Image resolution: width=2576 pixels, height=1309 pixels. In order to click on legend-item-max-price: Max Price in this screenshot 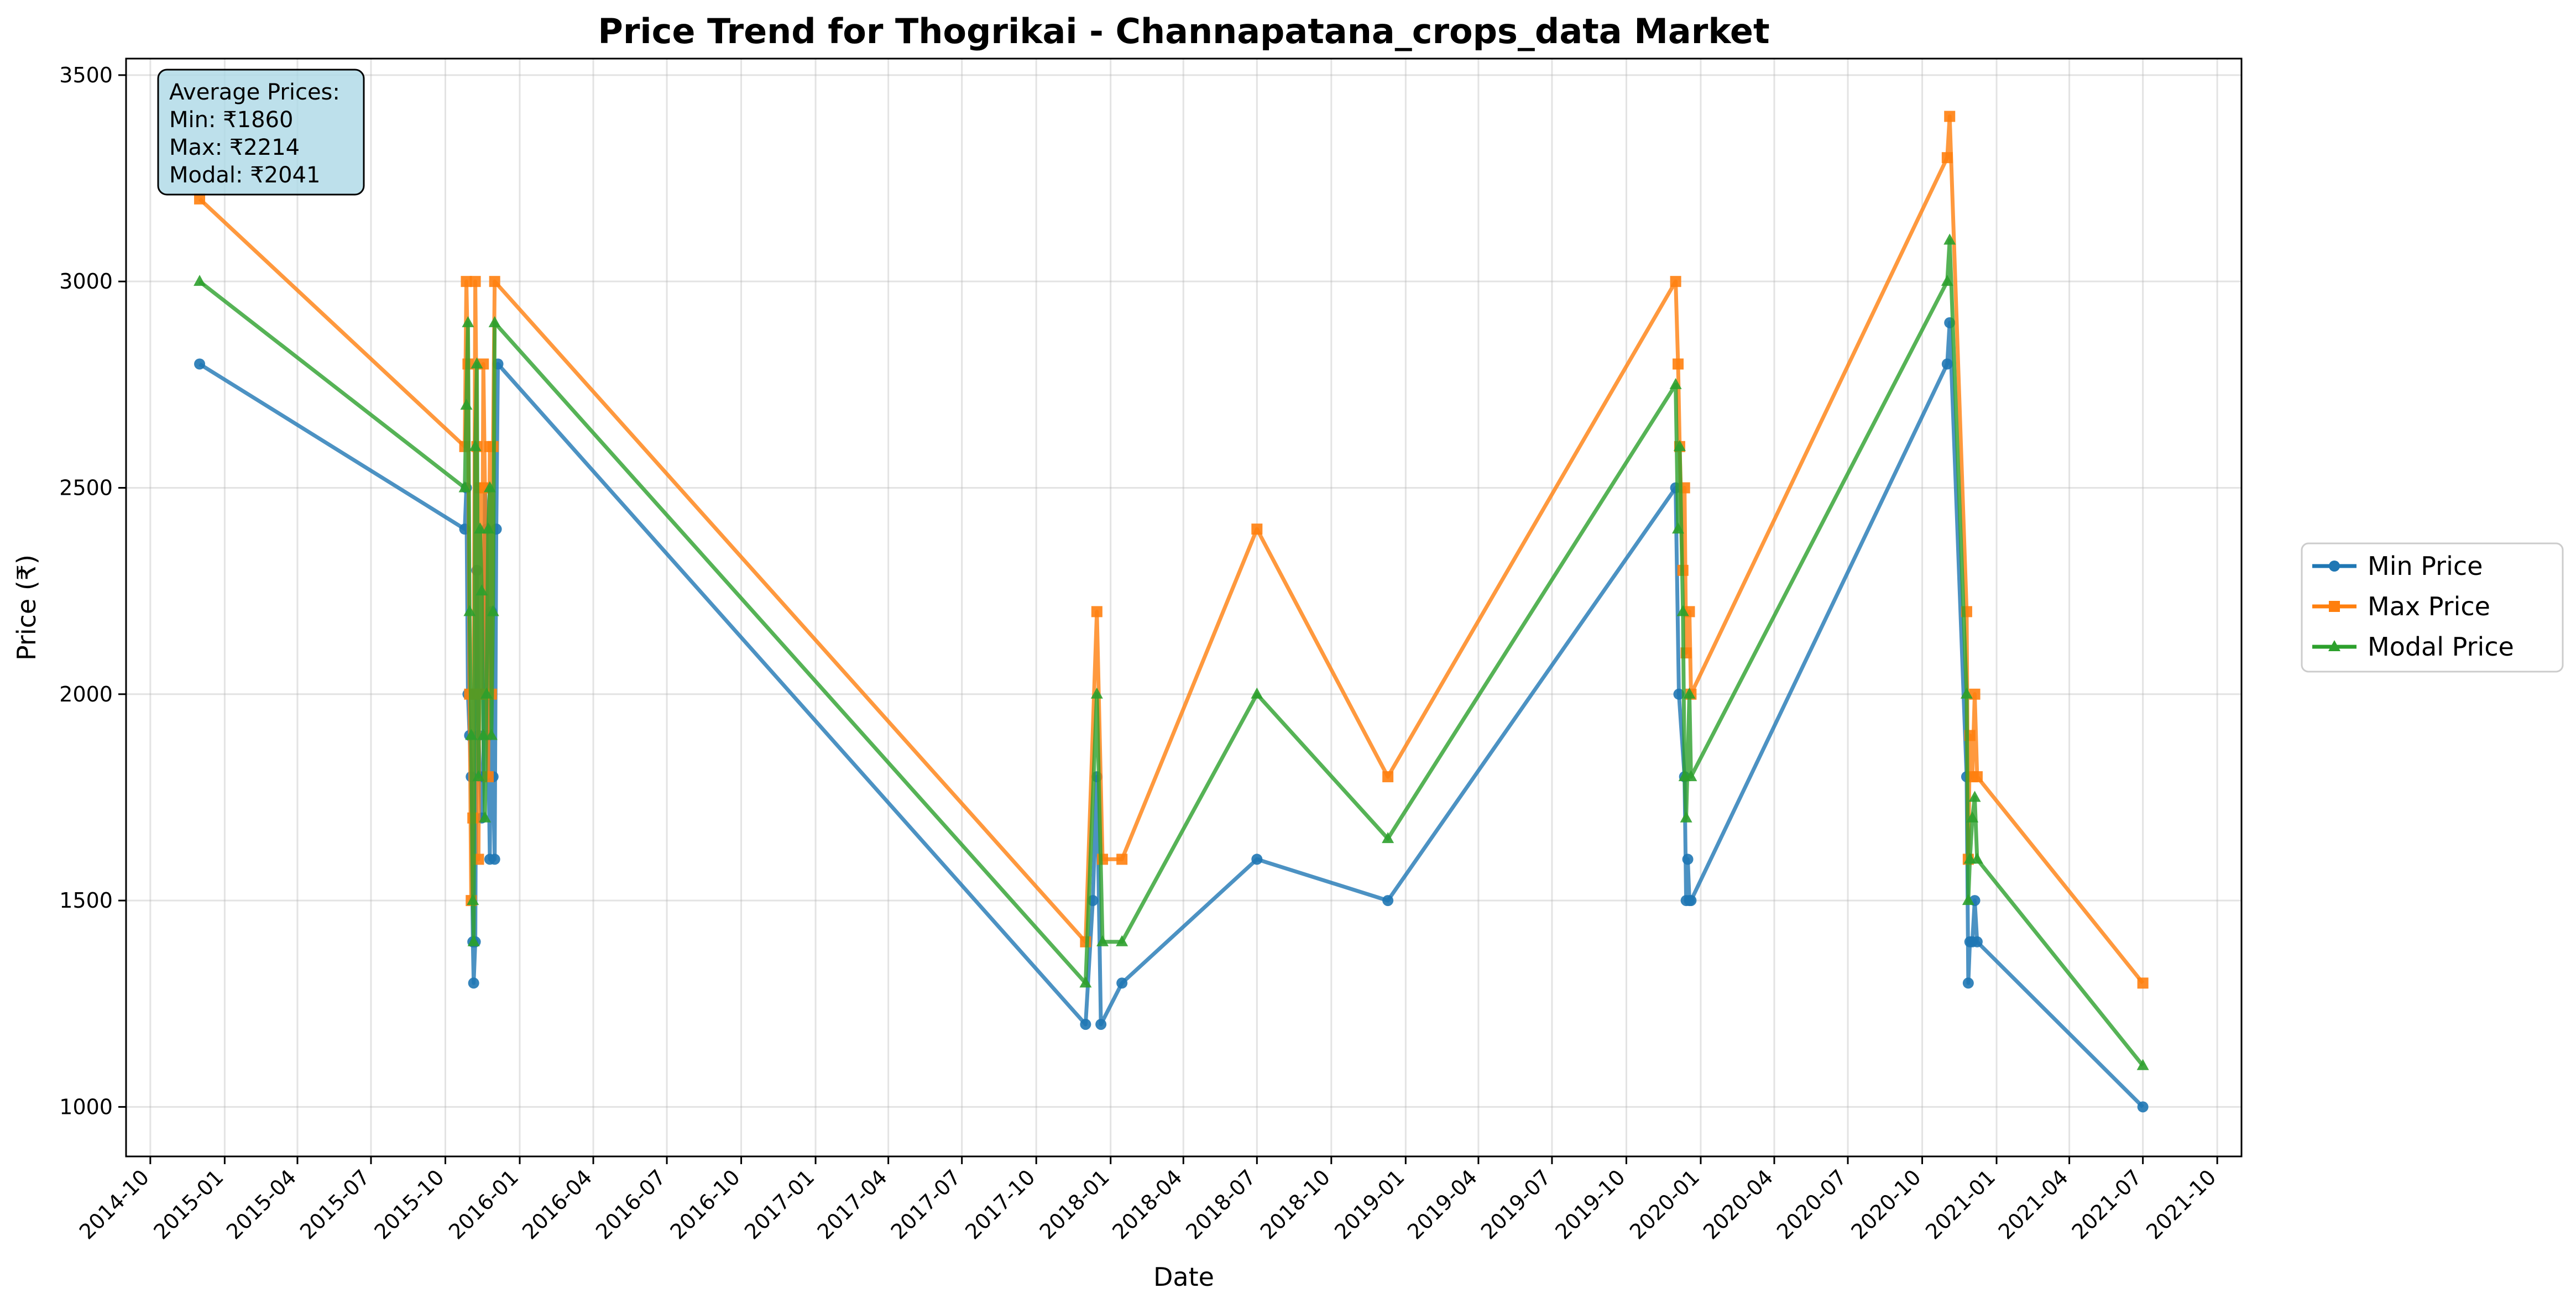, I will do `click(2401, 606)`.